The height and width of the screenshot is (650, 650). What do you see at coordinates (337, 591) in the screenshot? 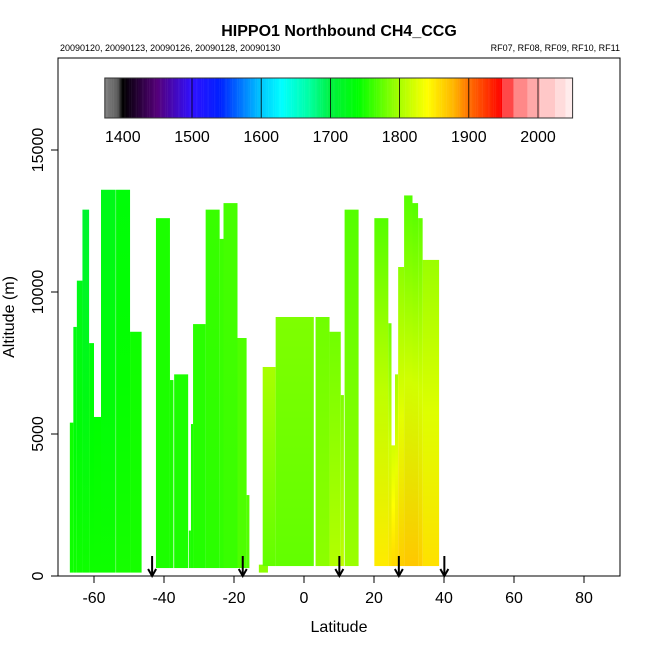
I see `x-axis: -60 -40 -20 0 20 40 60 80` at bounding box center [337, 591].